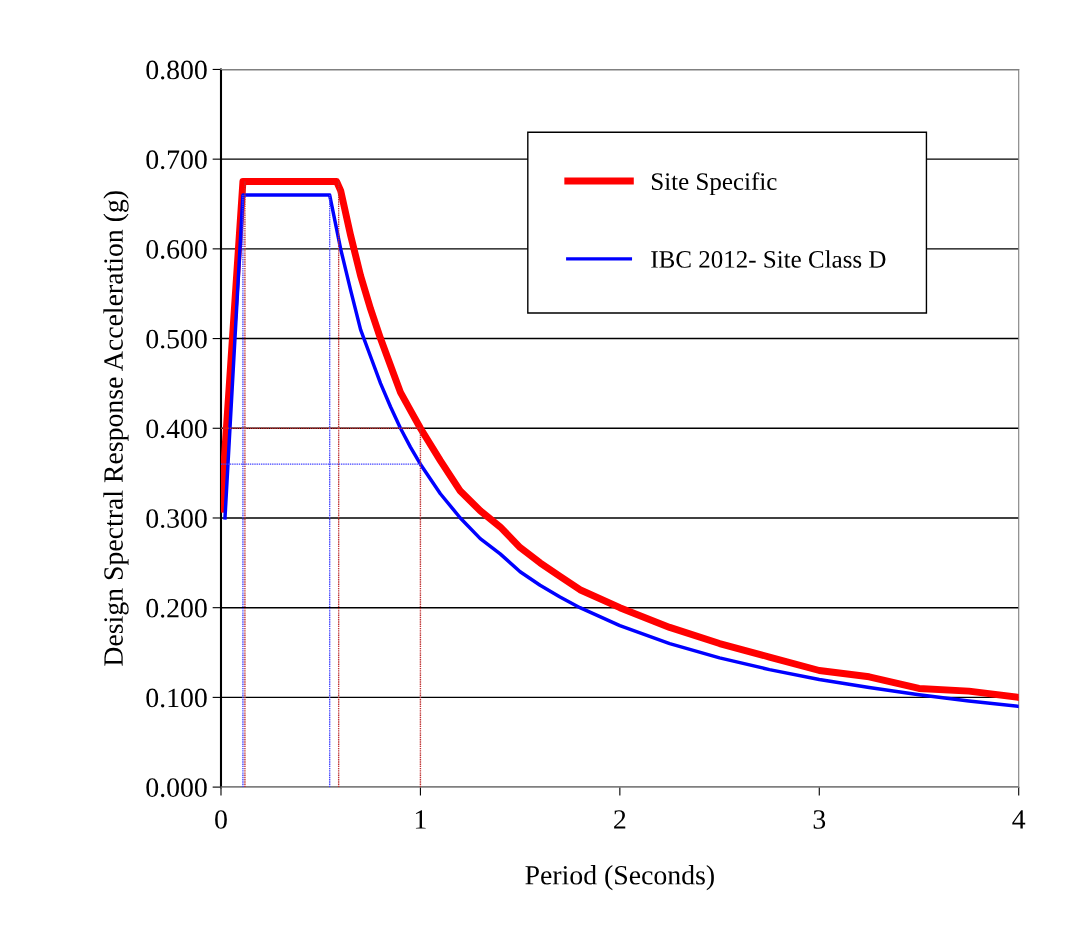  Describe the element at coordinates (176, 249) in the screenshot. I see `y-tick-label: 0.600` at that location.